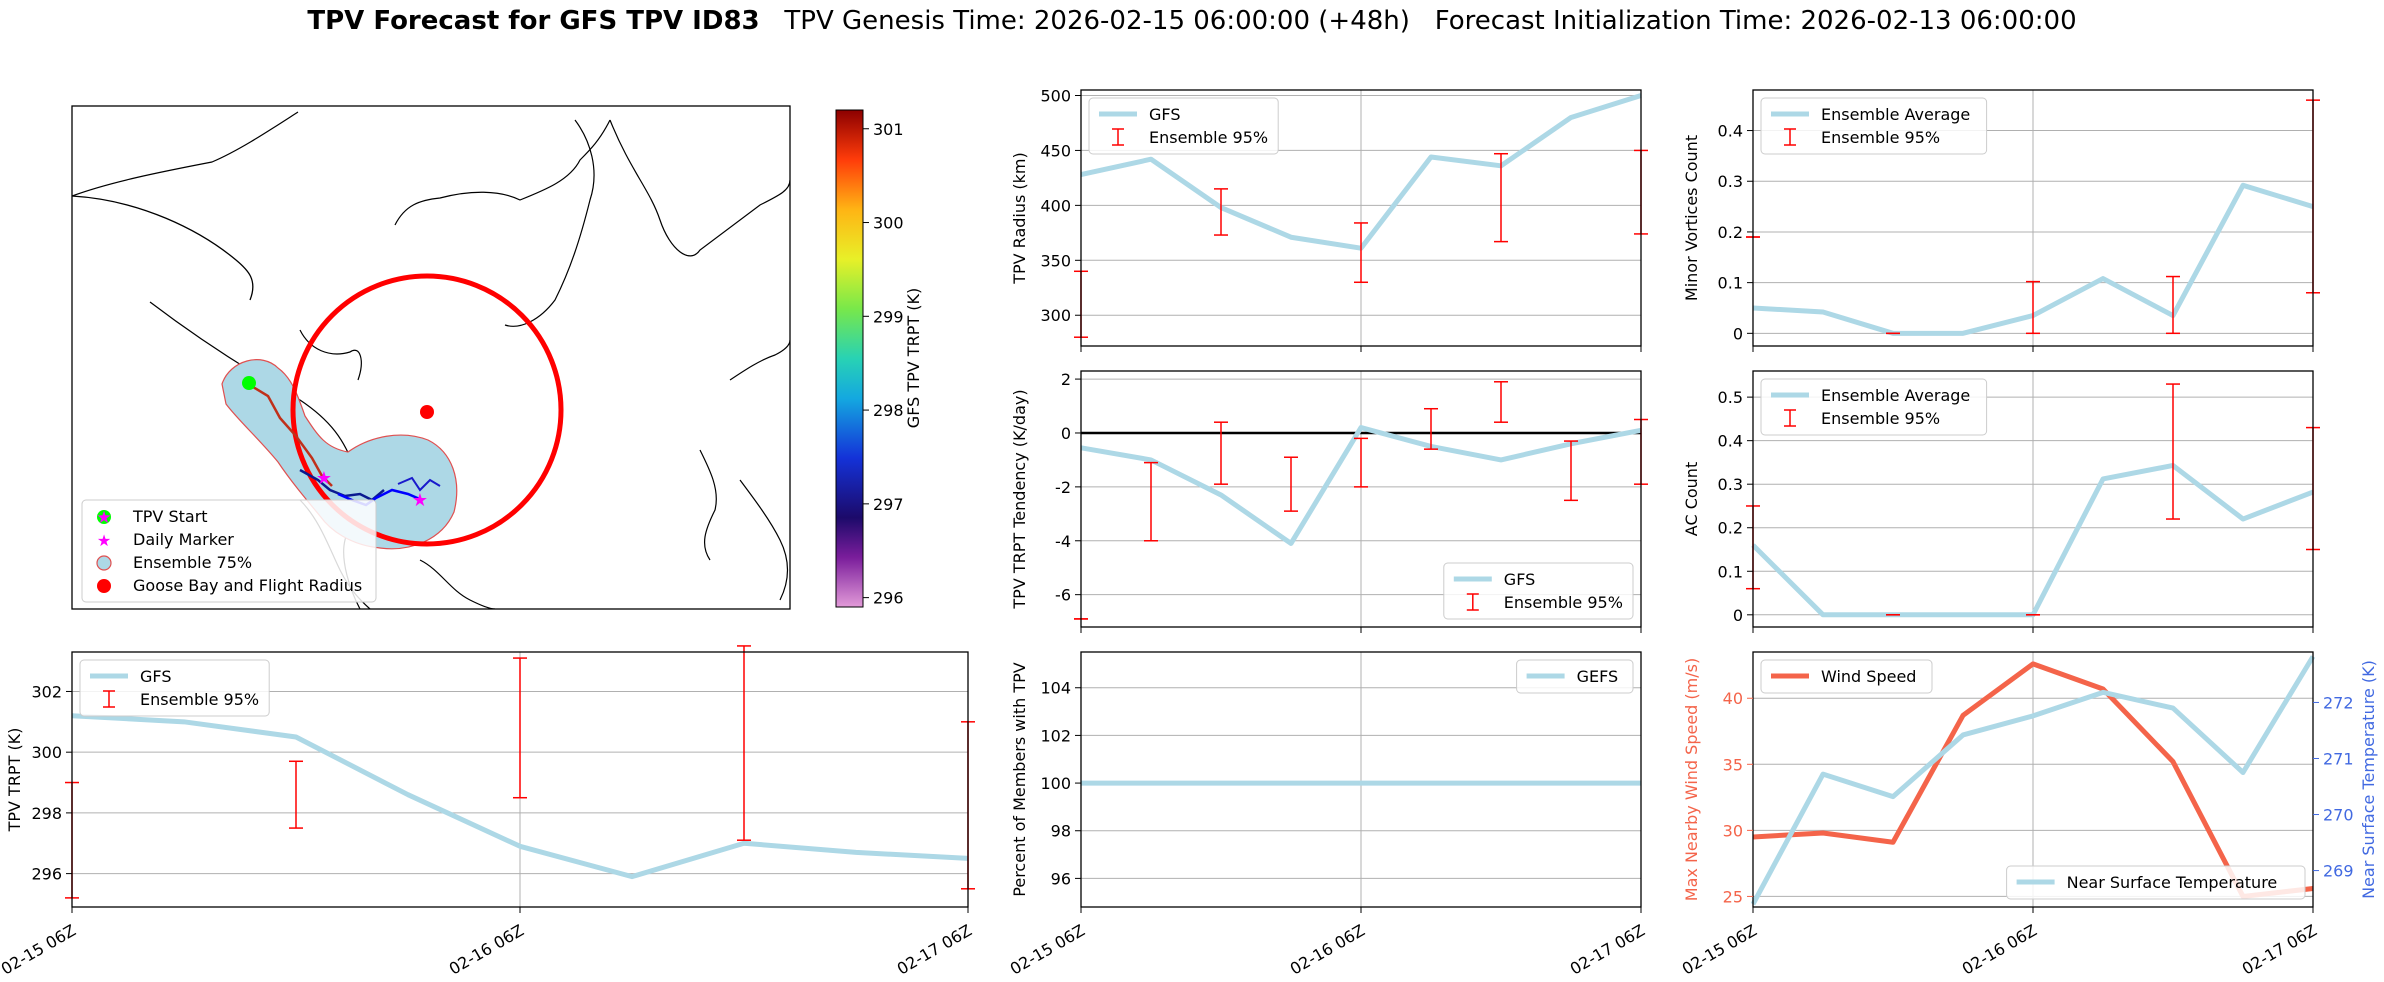  What do you see at coordinates (888, 504) in the screenshot?
I see `colorbar-tick-label: 297` at bounding box center [888, 504].